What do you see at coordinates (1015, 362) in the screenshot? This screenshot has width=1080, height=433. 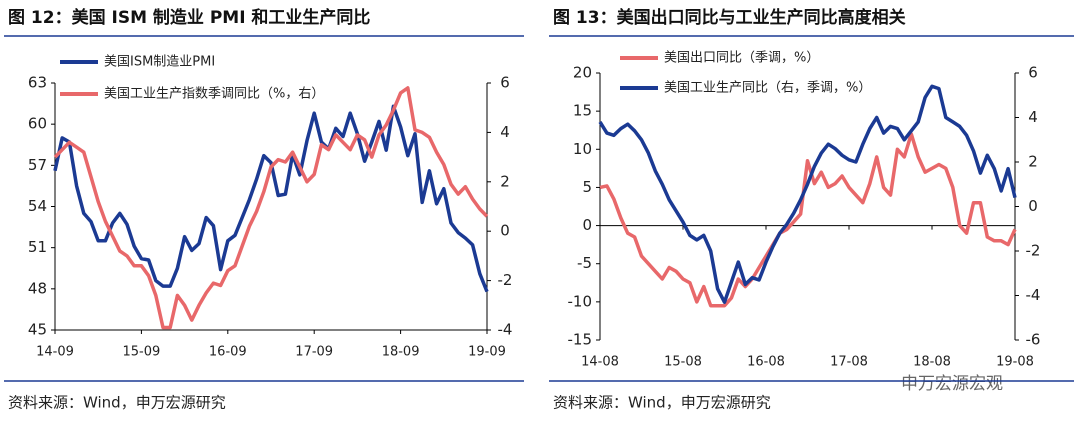 I see `x-tick-label: 19-08` at bounding box center [1015, 362].